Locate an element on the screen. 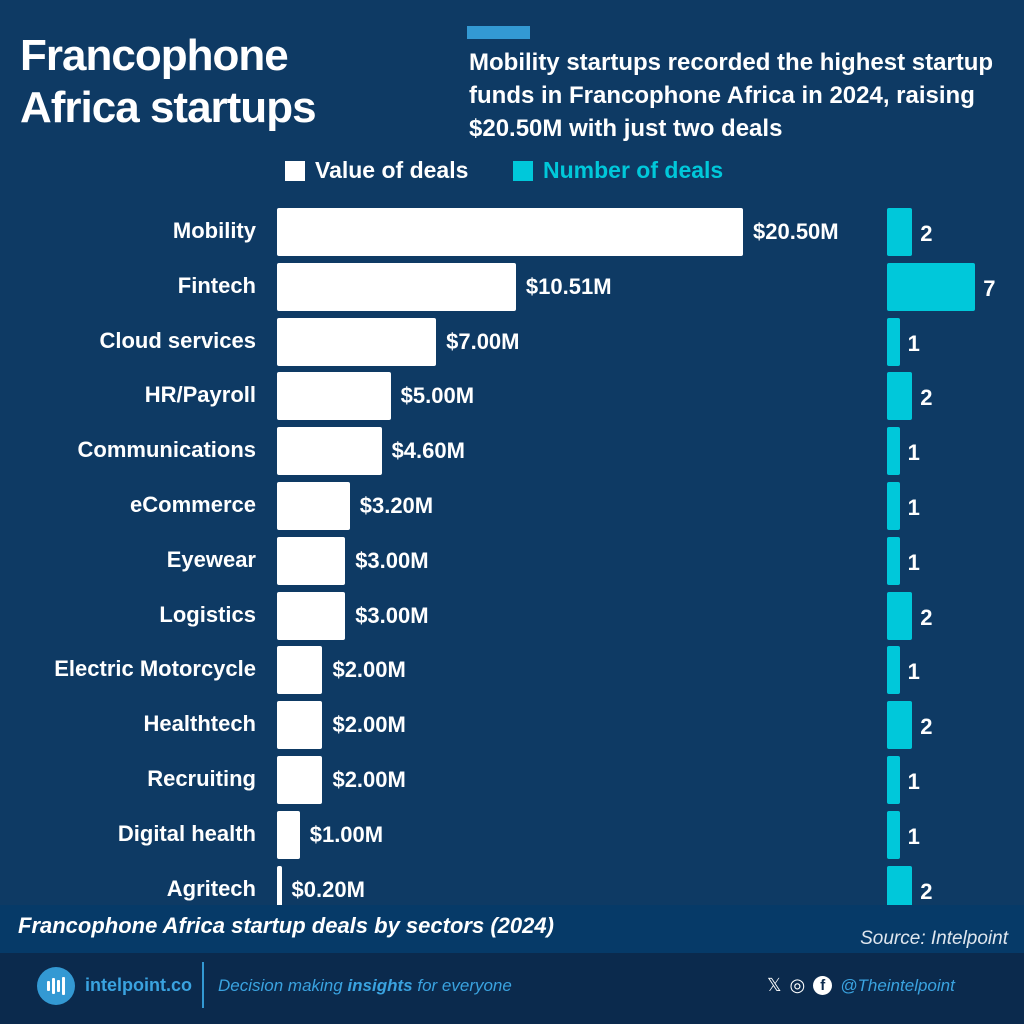 The image size is (1024, 1024). facebook-icon: f is located at coordinates (823, 985).